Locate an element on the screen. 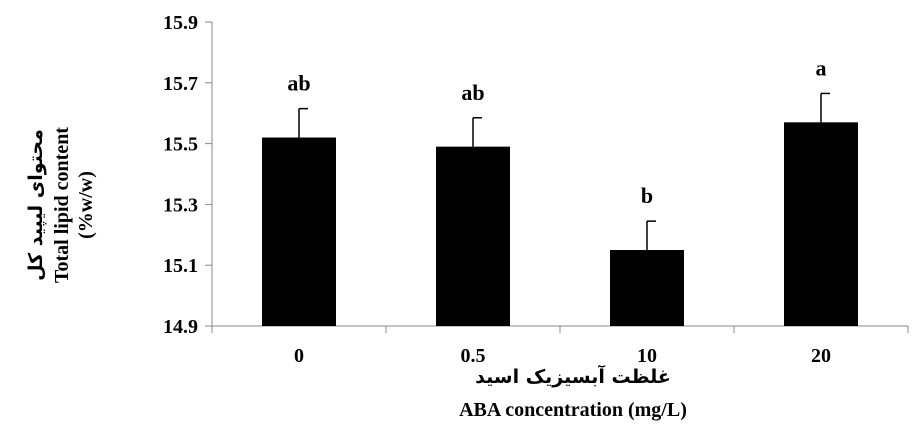 The width and height of the screenshot is (920, 425). x-tick-label: 0.5 is located at coordinates (473, 356).